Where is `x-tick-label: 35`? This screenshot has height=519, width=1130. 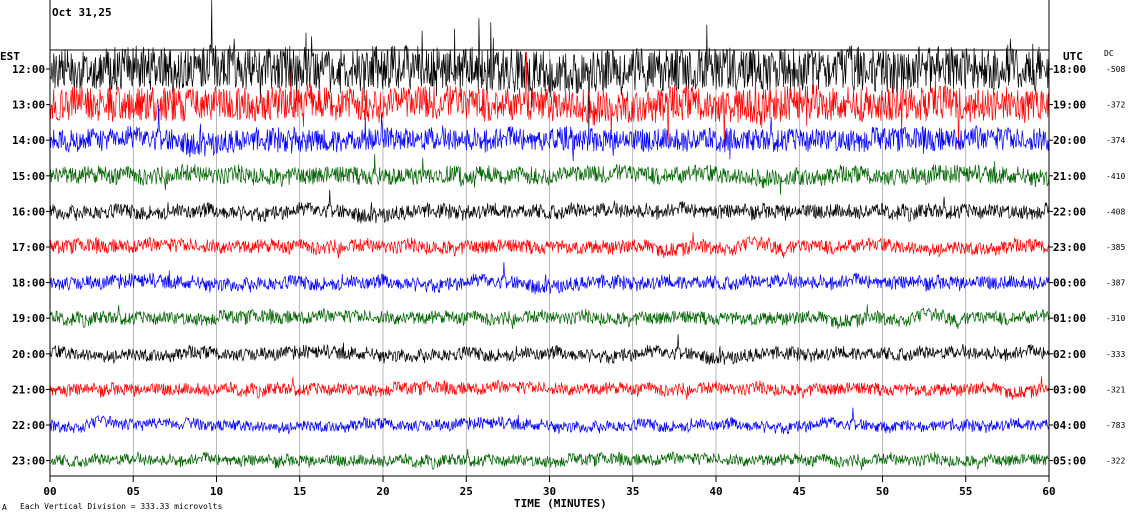
x-tick-label: 35 is located at coordinates (632, 491).